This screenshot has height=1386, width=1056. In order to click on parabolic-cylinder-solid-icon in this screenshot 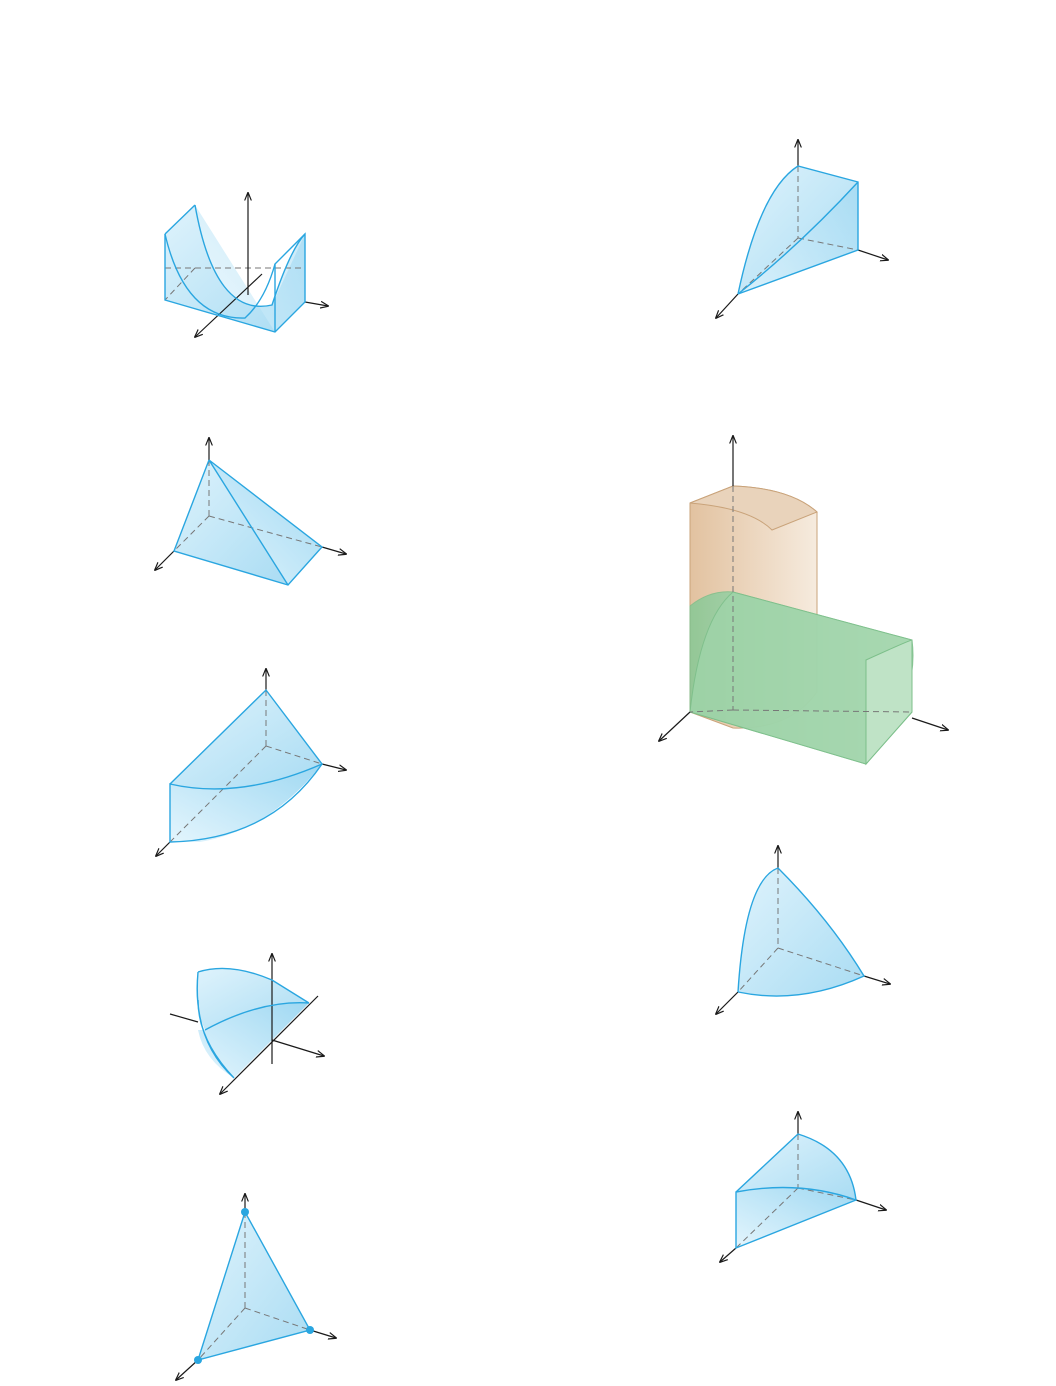, I will do `click(246, 265)`.